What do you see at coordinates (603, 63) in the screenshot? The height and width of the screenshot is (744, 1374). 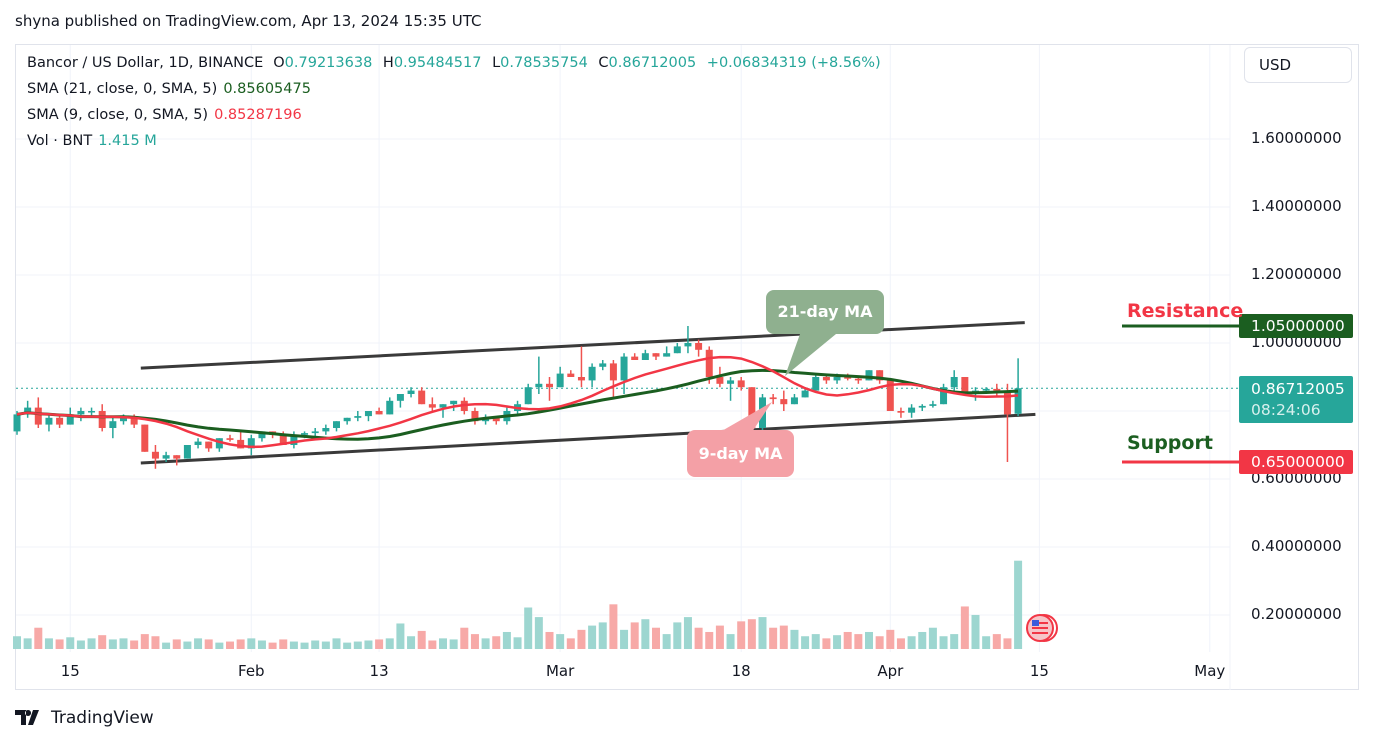 I see `close-label: C` at bounding box center [603, 63].